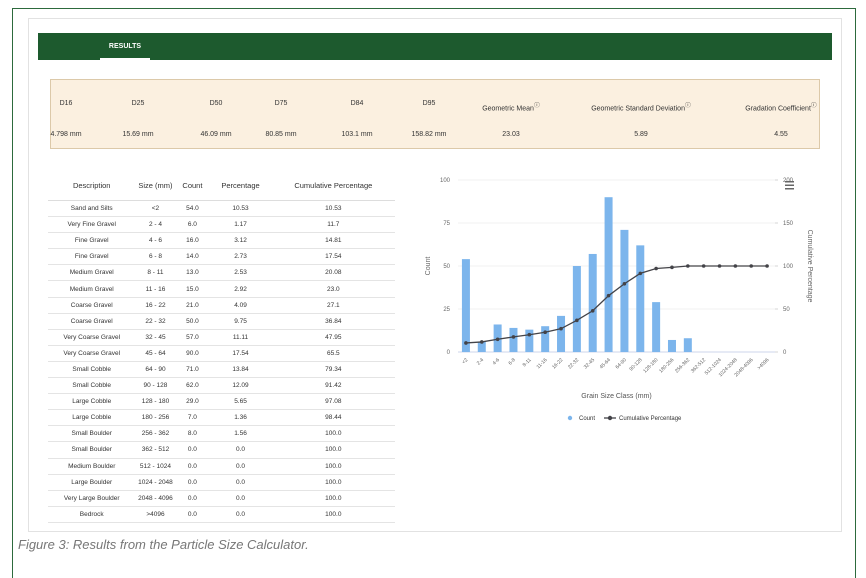 This screenshot has width=866, height=578. Describe the element at coordinates (809, 266) in the screenshot. I see `y2-axis-title: Cumulative Percentage` at that location.